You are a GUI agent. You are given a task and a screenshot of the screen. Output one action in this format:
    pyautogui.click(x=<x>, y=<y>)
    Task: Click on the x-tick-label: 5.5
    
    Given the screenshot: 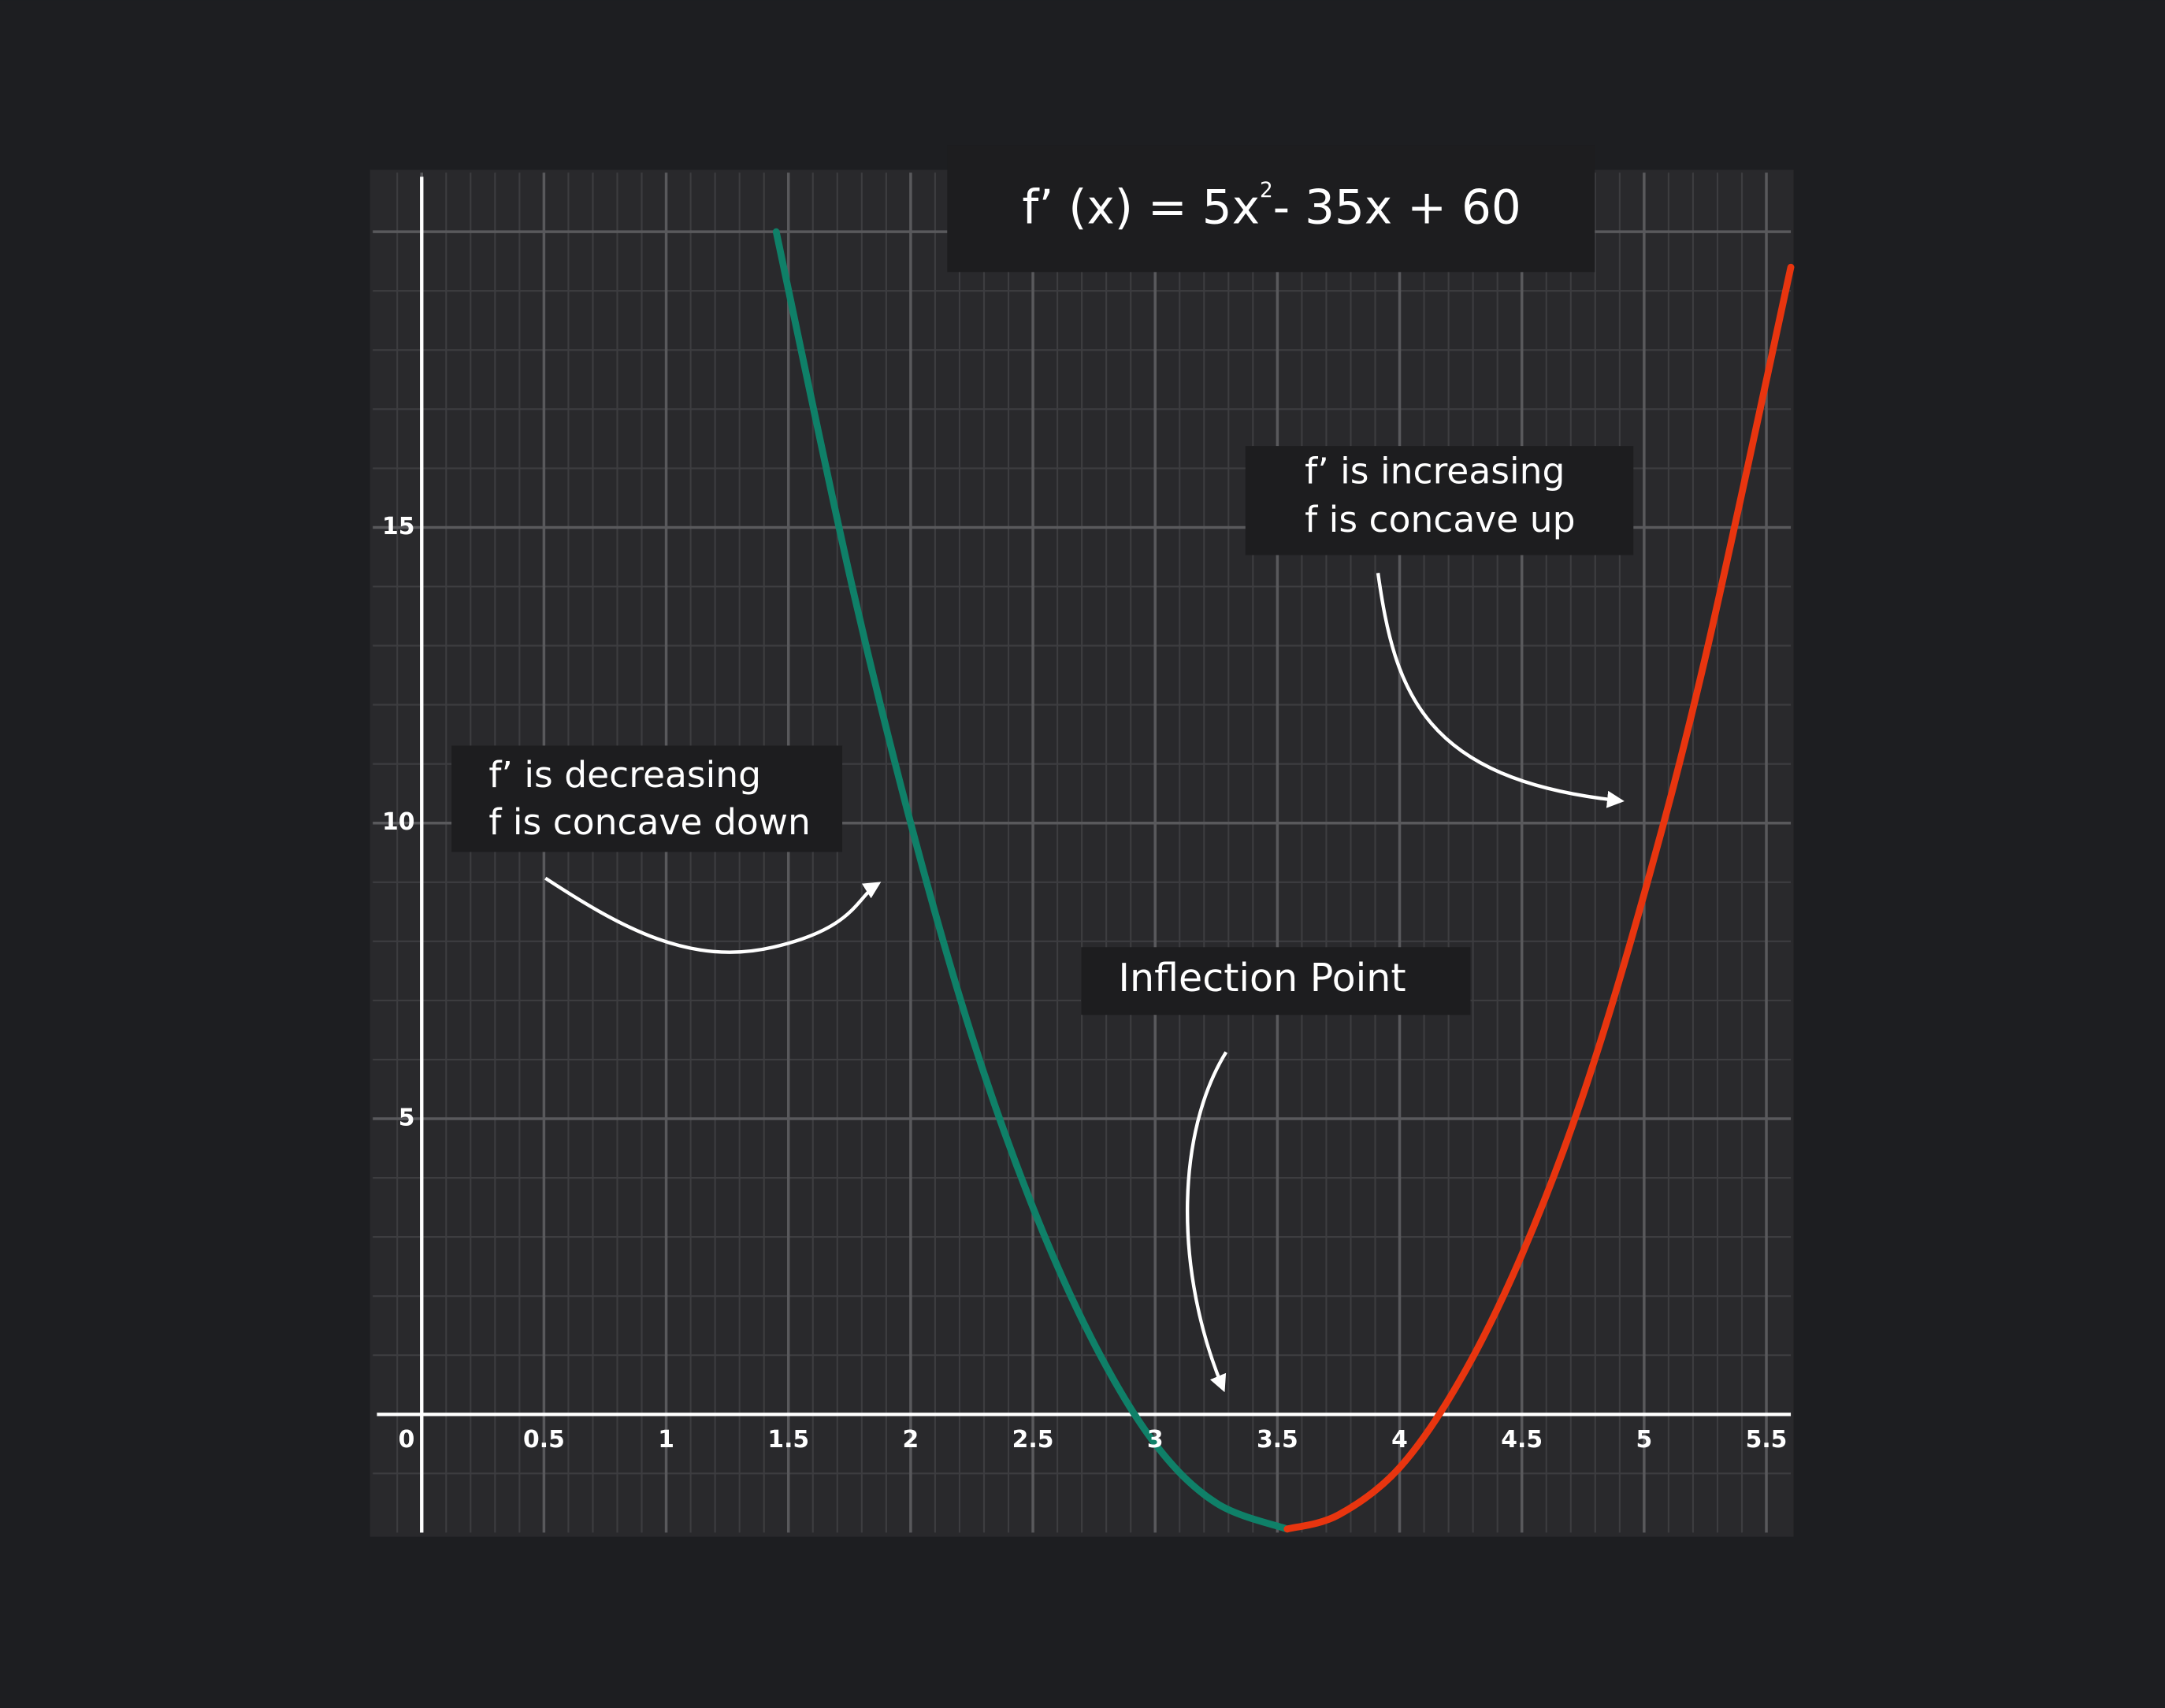 What is the action you would take?
    pyautogui.click(x=1767, y=1440)
    